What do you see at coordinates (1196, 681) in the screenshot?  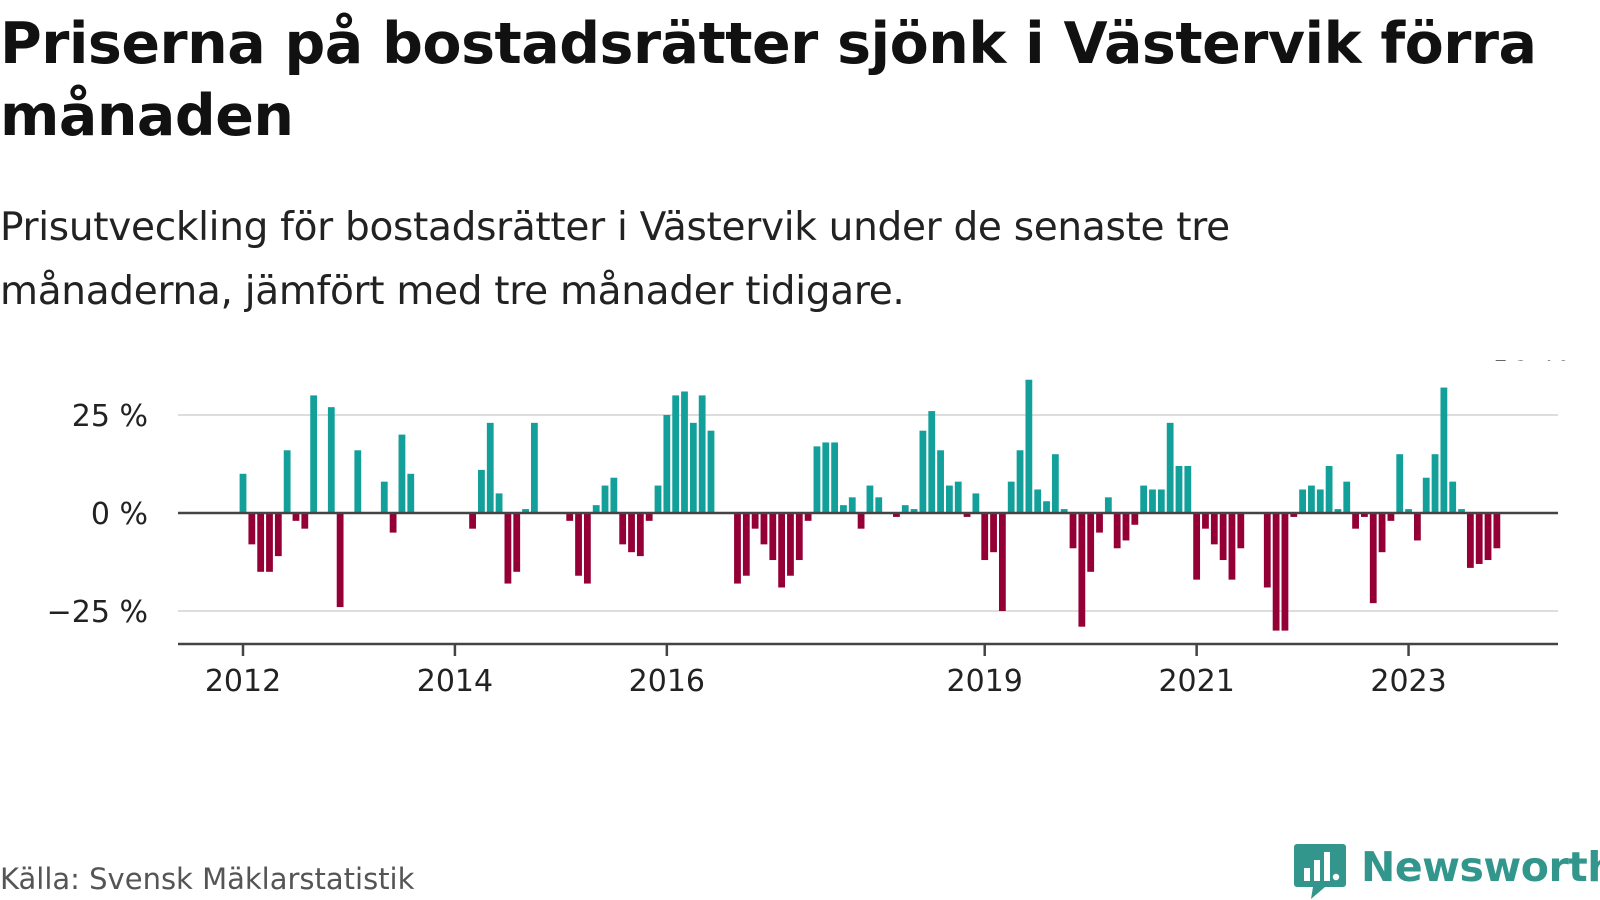 I see `x-tick-label: 2021` at bounding box center [1196, 681].